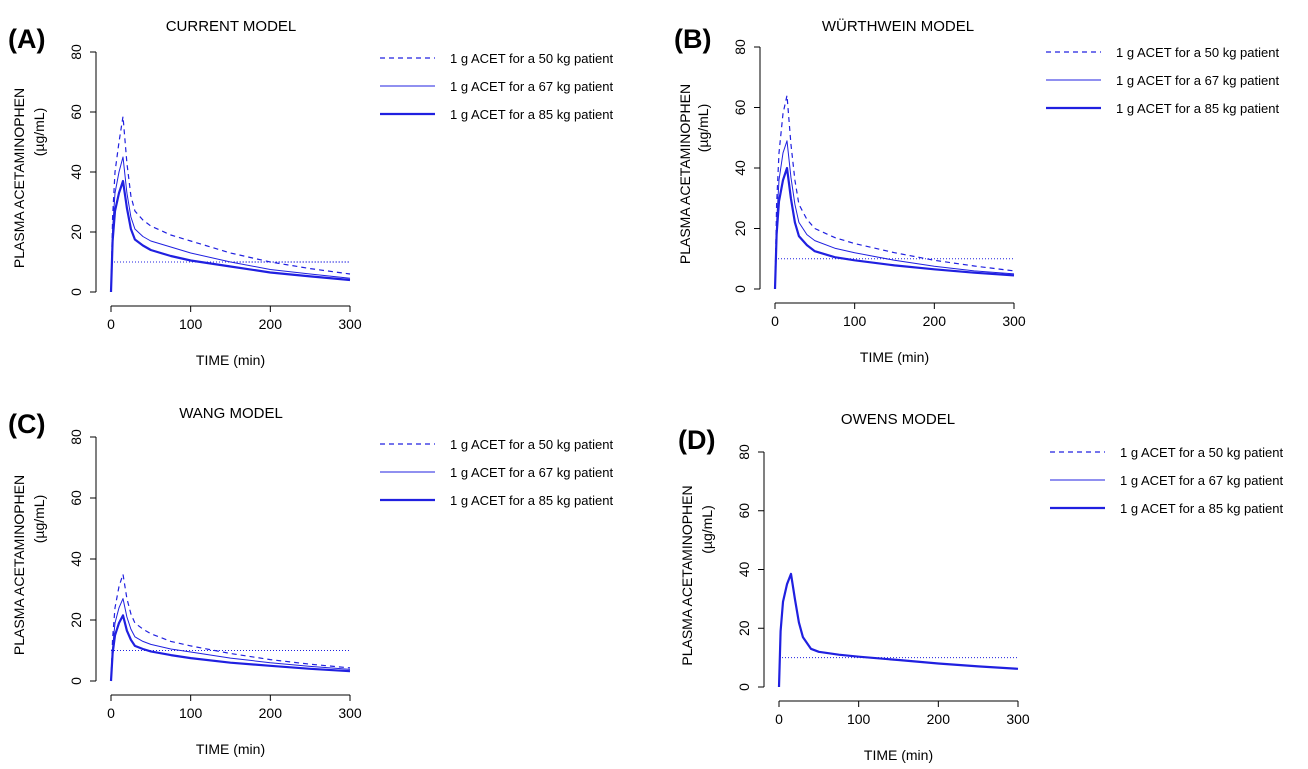 Image resolution: width=1308 pixels, height=769 pixels. What do you see at coordinates (696, 440) in the screenshot?
I see `panel-letter-d: (D)` at bounding box center [696, 440].